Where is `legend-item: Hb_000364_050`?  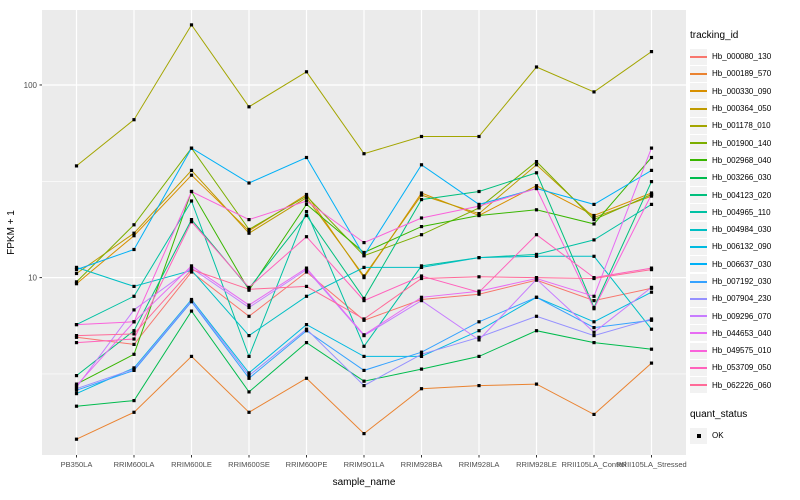 legend-item: Hb_000364_050 is located at coordinates (744, 108).